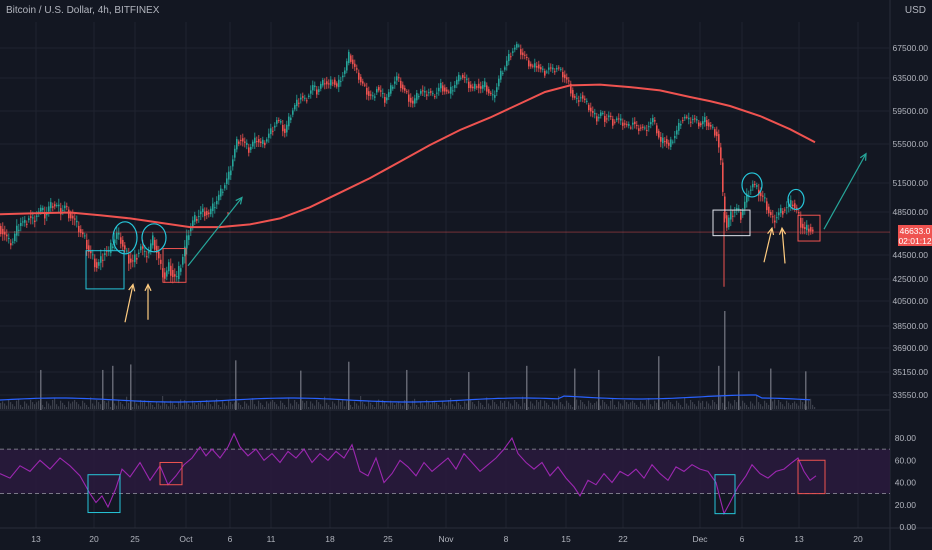 This screenshot has width=932, height=550. Describe the element at coordinates (105, 270) in the screenshot. I see `annotation-box` at that location.